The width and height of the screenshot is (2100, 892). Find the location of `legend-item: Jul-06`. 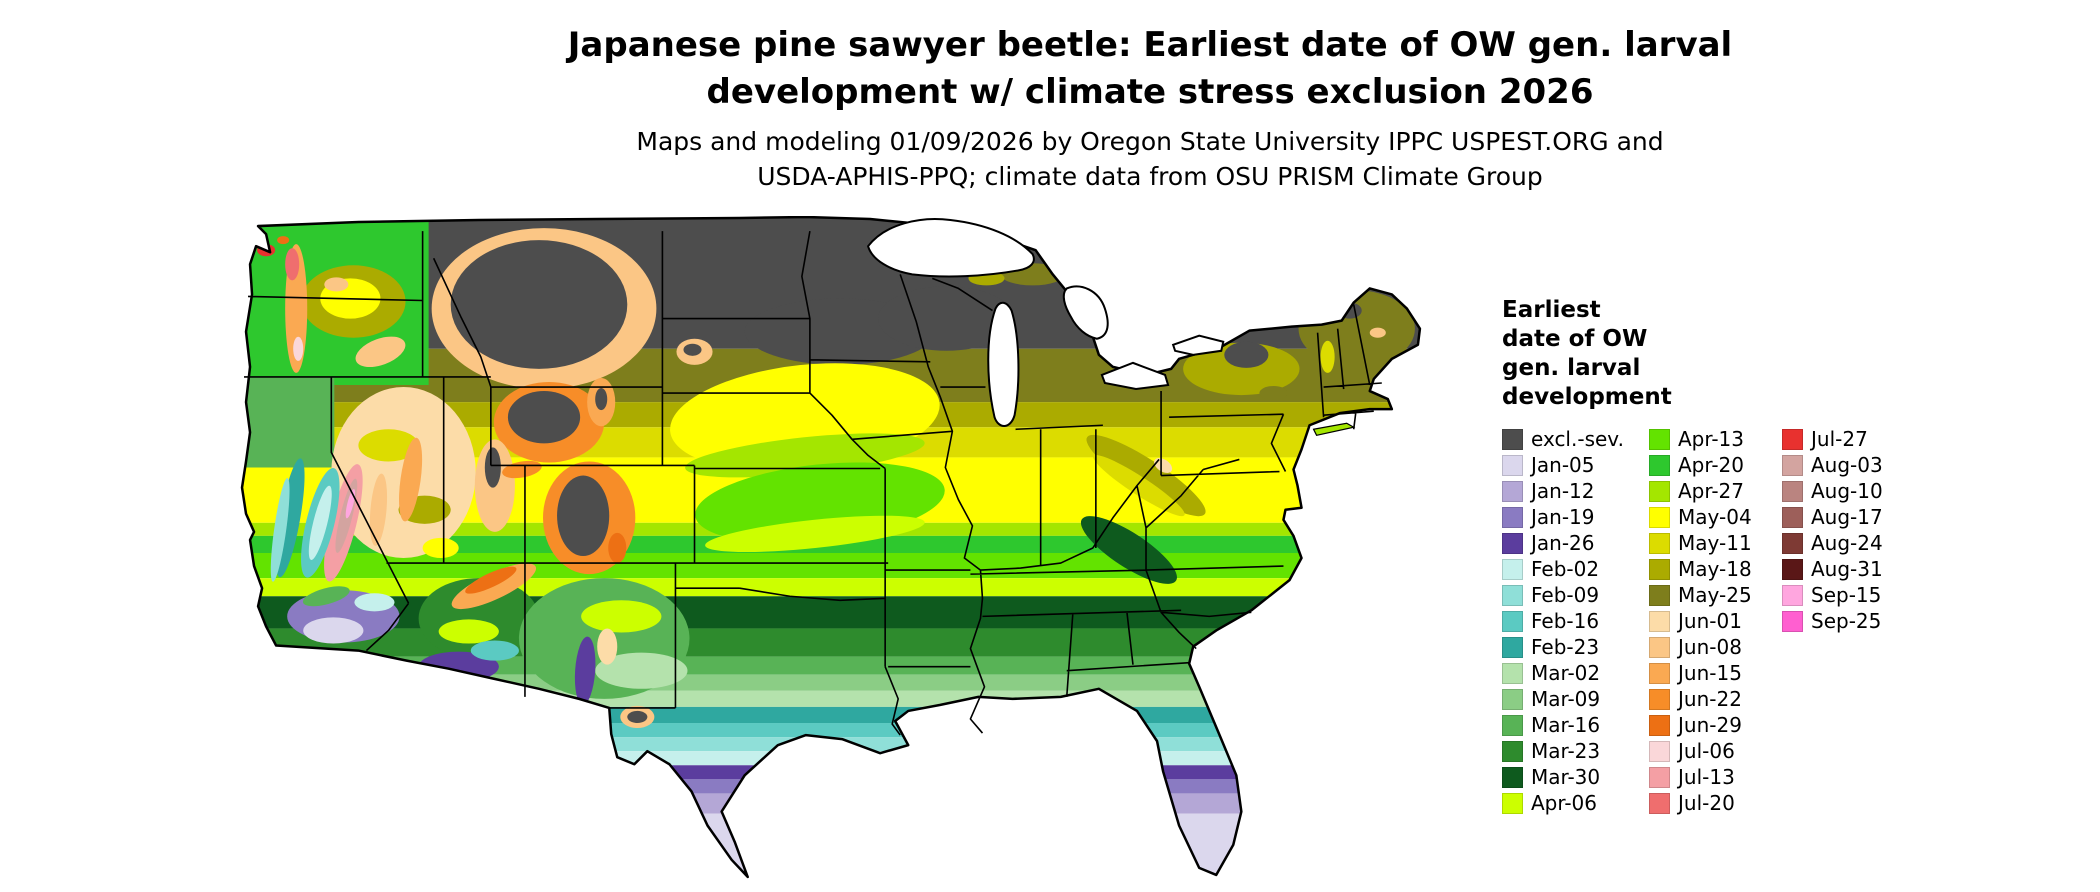

legend-item: Jul-06 is located at coordinates (1715, 751).